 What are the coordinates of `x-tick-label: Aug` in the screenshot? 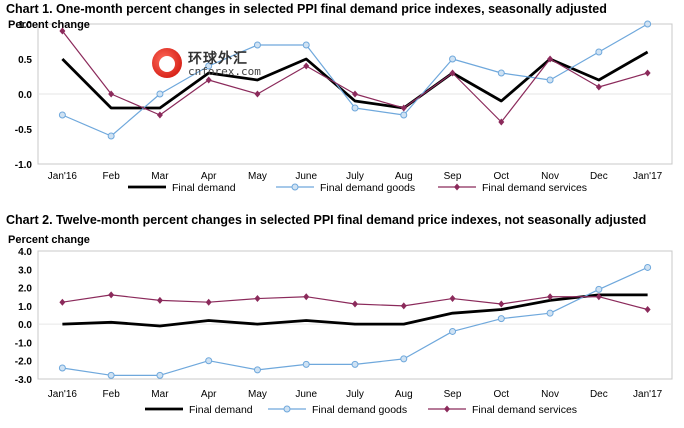 It's located at (404, 394).